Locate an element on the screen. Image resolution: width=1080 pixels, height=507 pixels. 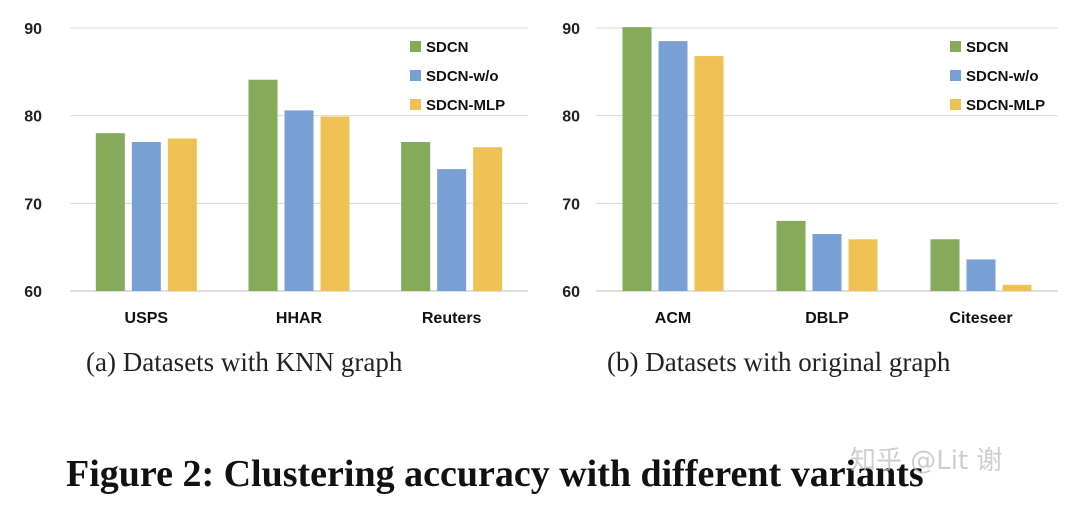
chart-a-legend-label-sdcn-mlp: SDCN-MLP is located at coordinates (465, 105).